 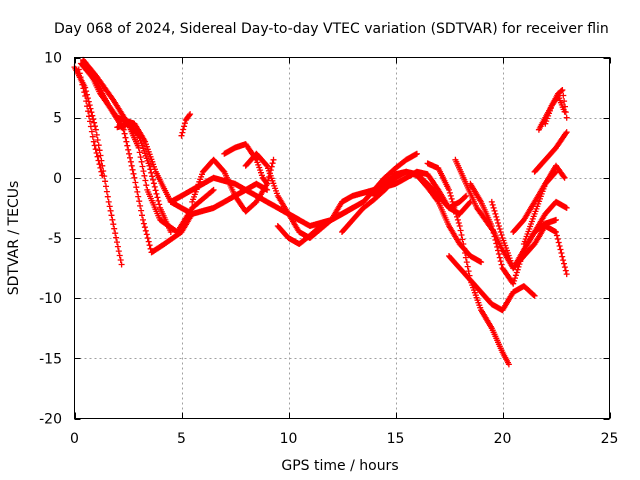 I want to click on y-tick-label: -15, so click(x=50, y=359).